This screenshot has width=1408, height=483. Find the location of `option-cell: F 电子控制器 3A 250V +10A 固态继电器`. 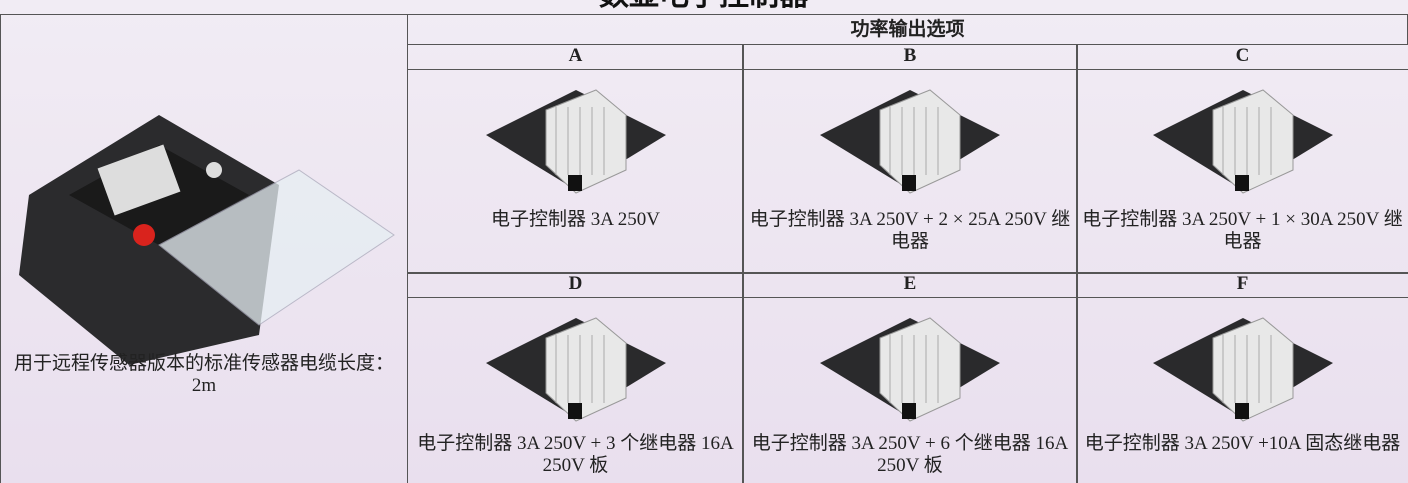

option-cell: F 电子控制器 3A 250V +10A 固态继电器 is located at coordinates (1242, 377).